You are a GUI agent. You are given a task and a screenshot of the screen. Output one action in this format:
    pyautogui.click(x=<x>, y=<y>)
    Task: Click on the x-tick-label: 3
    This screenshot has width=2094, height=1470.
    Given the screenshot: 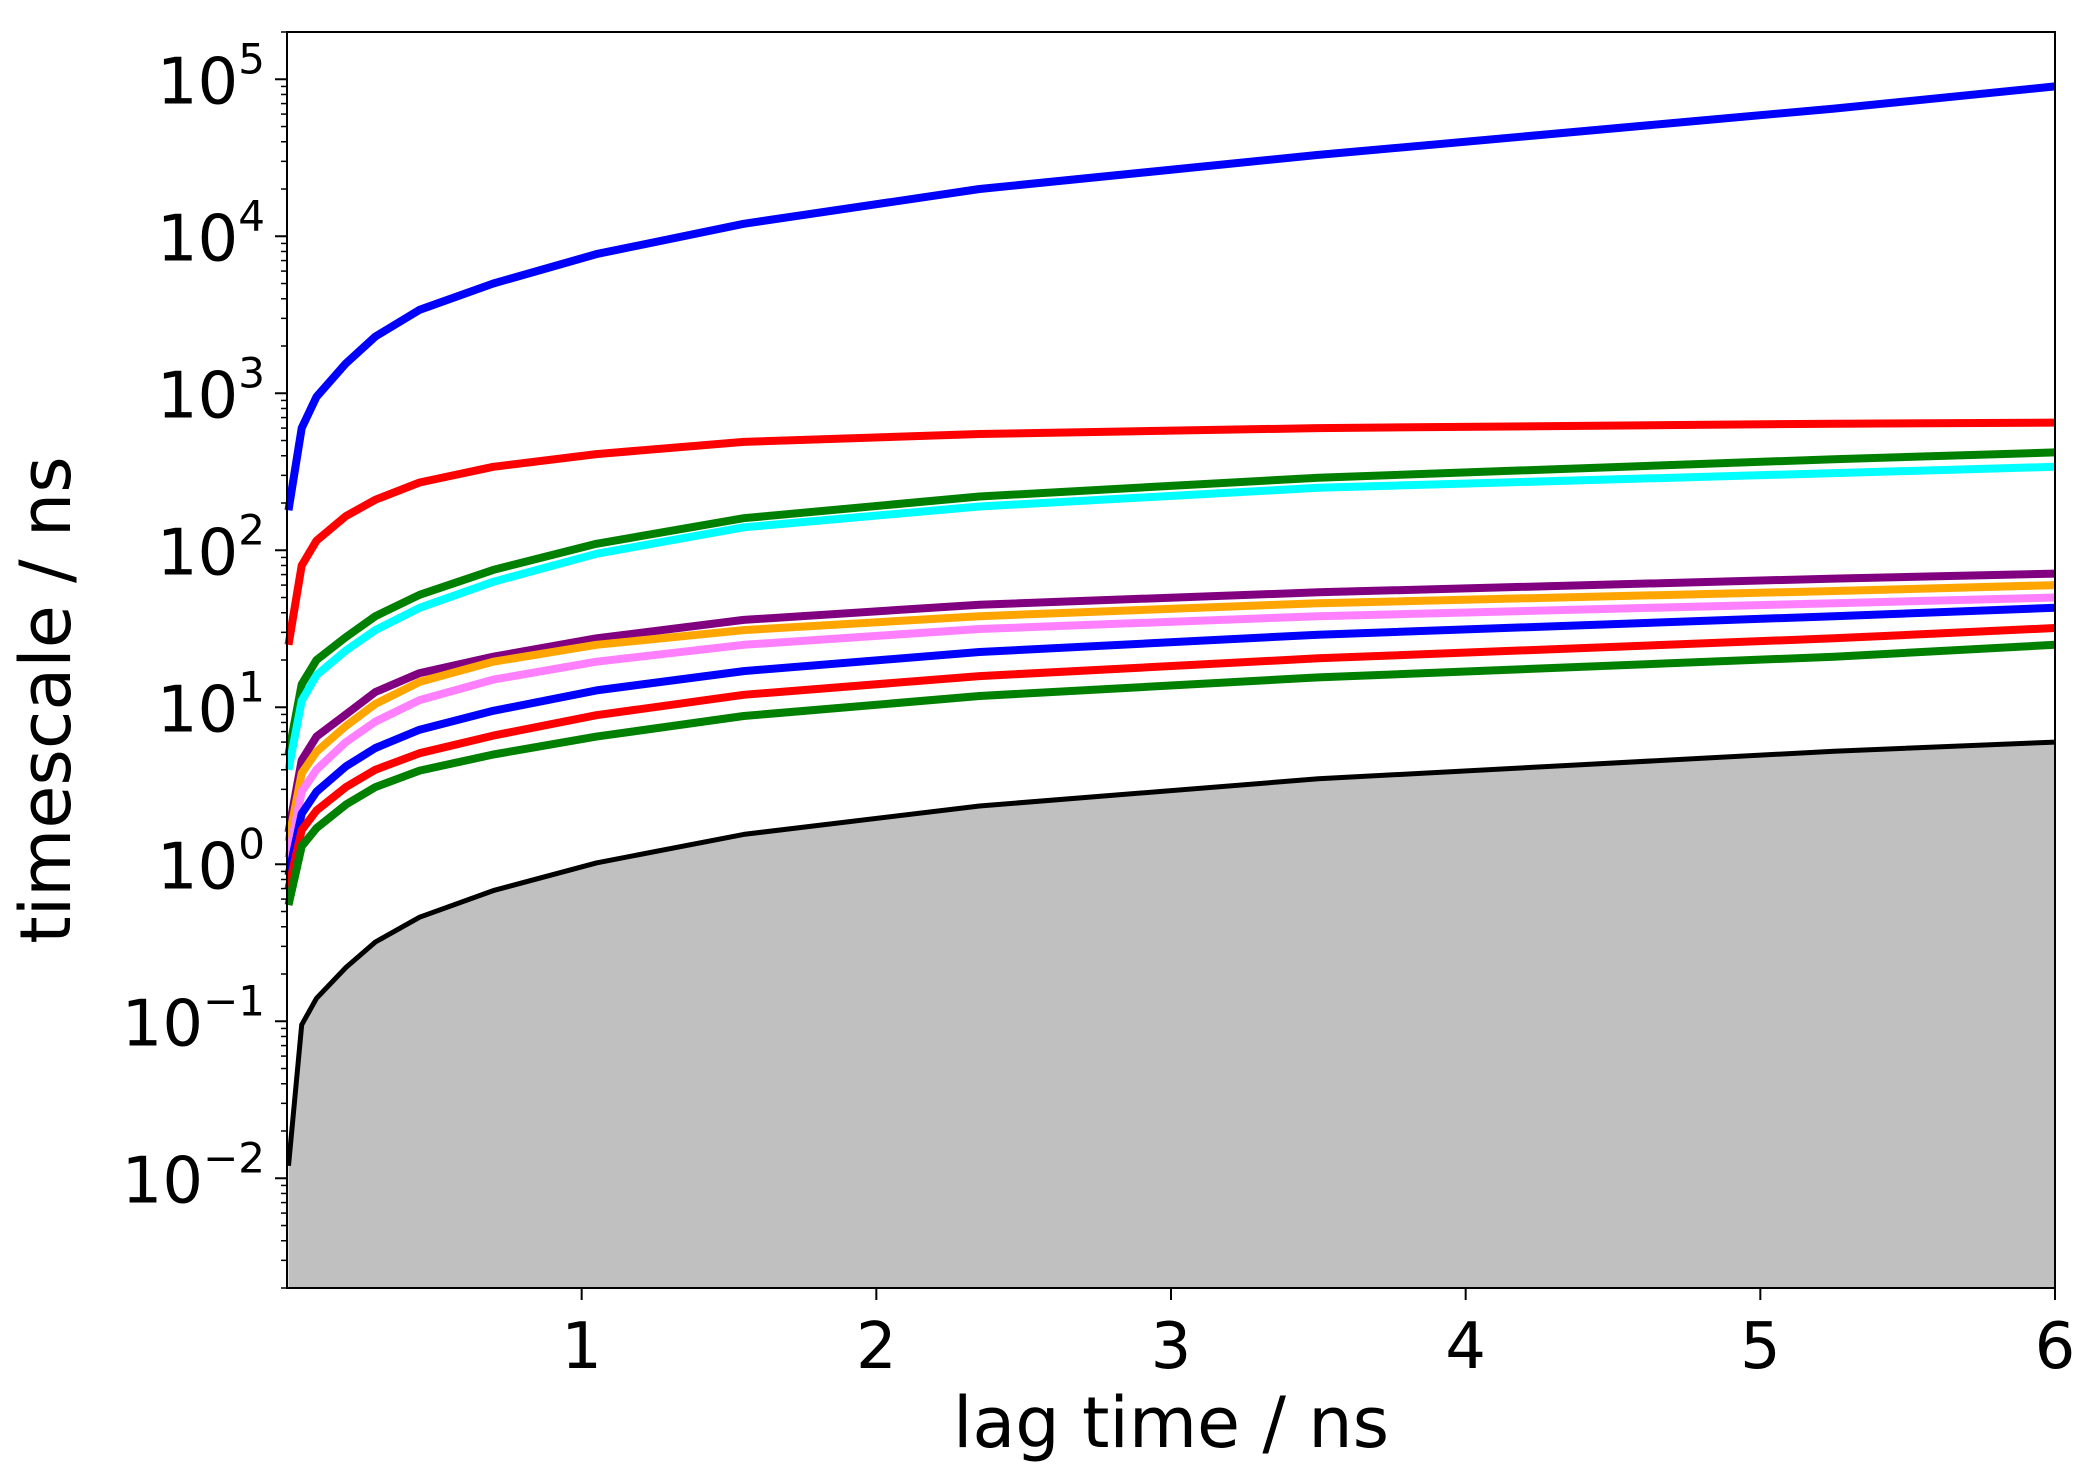 What is the action you would take?
    pyautogui.click(x=1171, y=1347)
    